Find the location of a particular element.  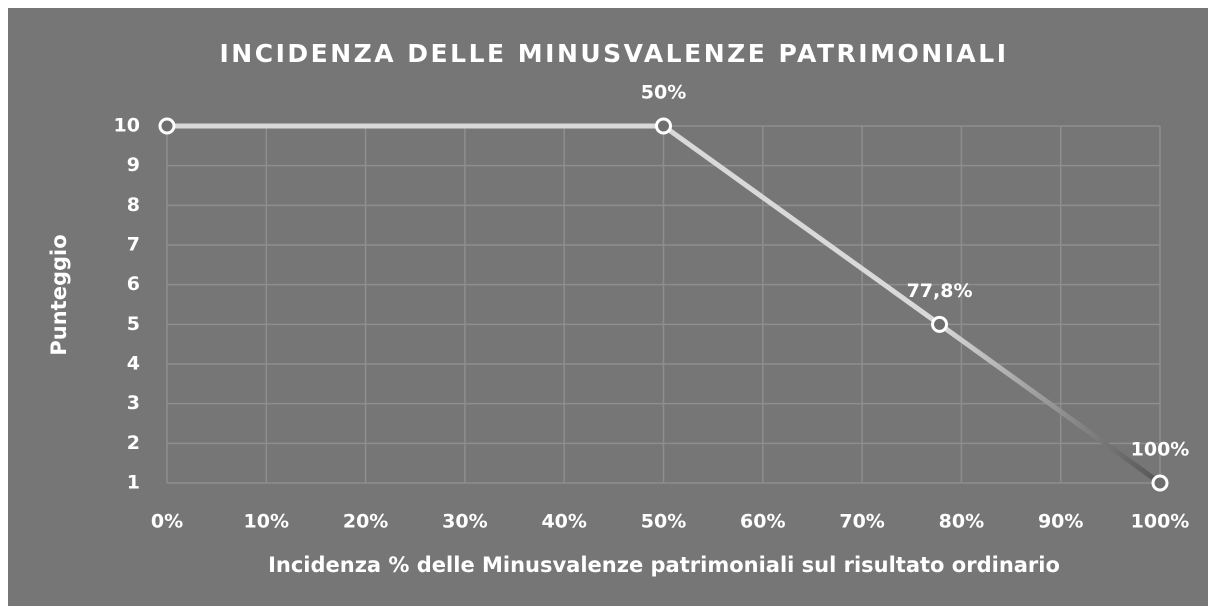

x-tick-label: 50% is located at coordinates (663, 522).